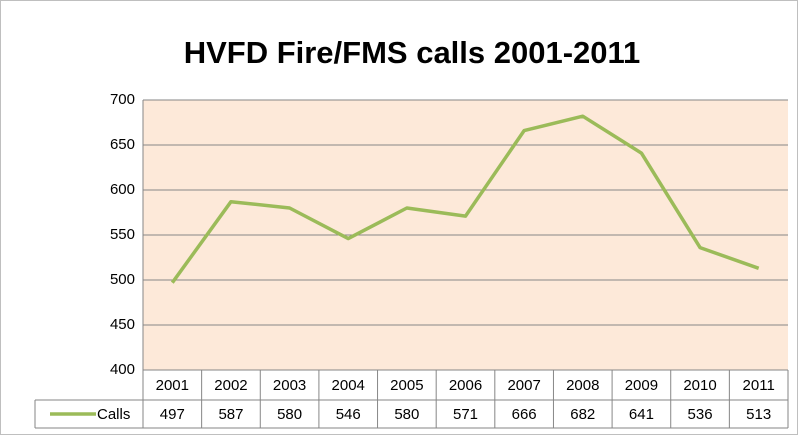 This screenshot has height=436, width=799. Describe the element at coordinates (641, 414) in the screenshot. I see `table-value: 641` at that location.